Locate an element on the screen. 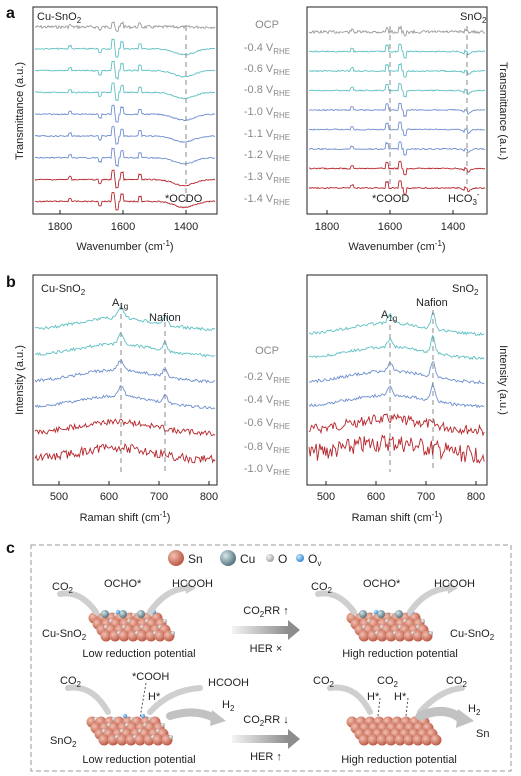 The height and width of the screenshot is (776, 521). co2rr-up-label: CO2RR ↑ is located at coordinates (265, 612).